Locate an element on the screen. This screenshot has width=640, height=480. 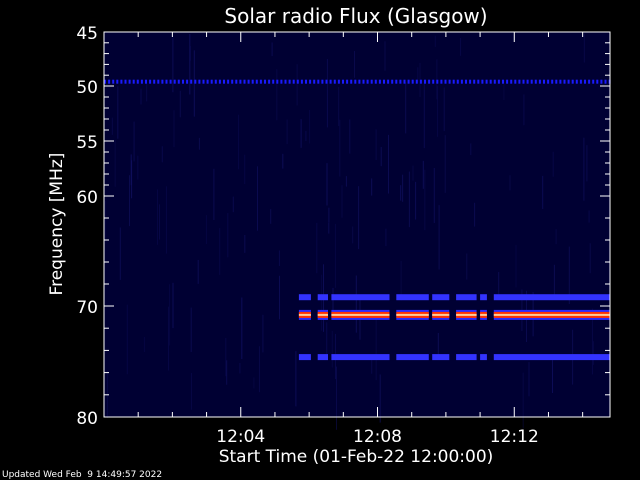
band-weak-band is located at coordinates (357, 81).